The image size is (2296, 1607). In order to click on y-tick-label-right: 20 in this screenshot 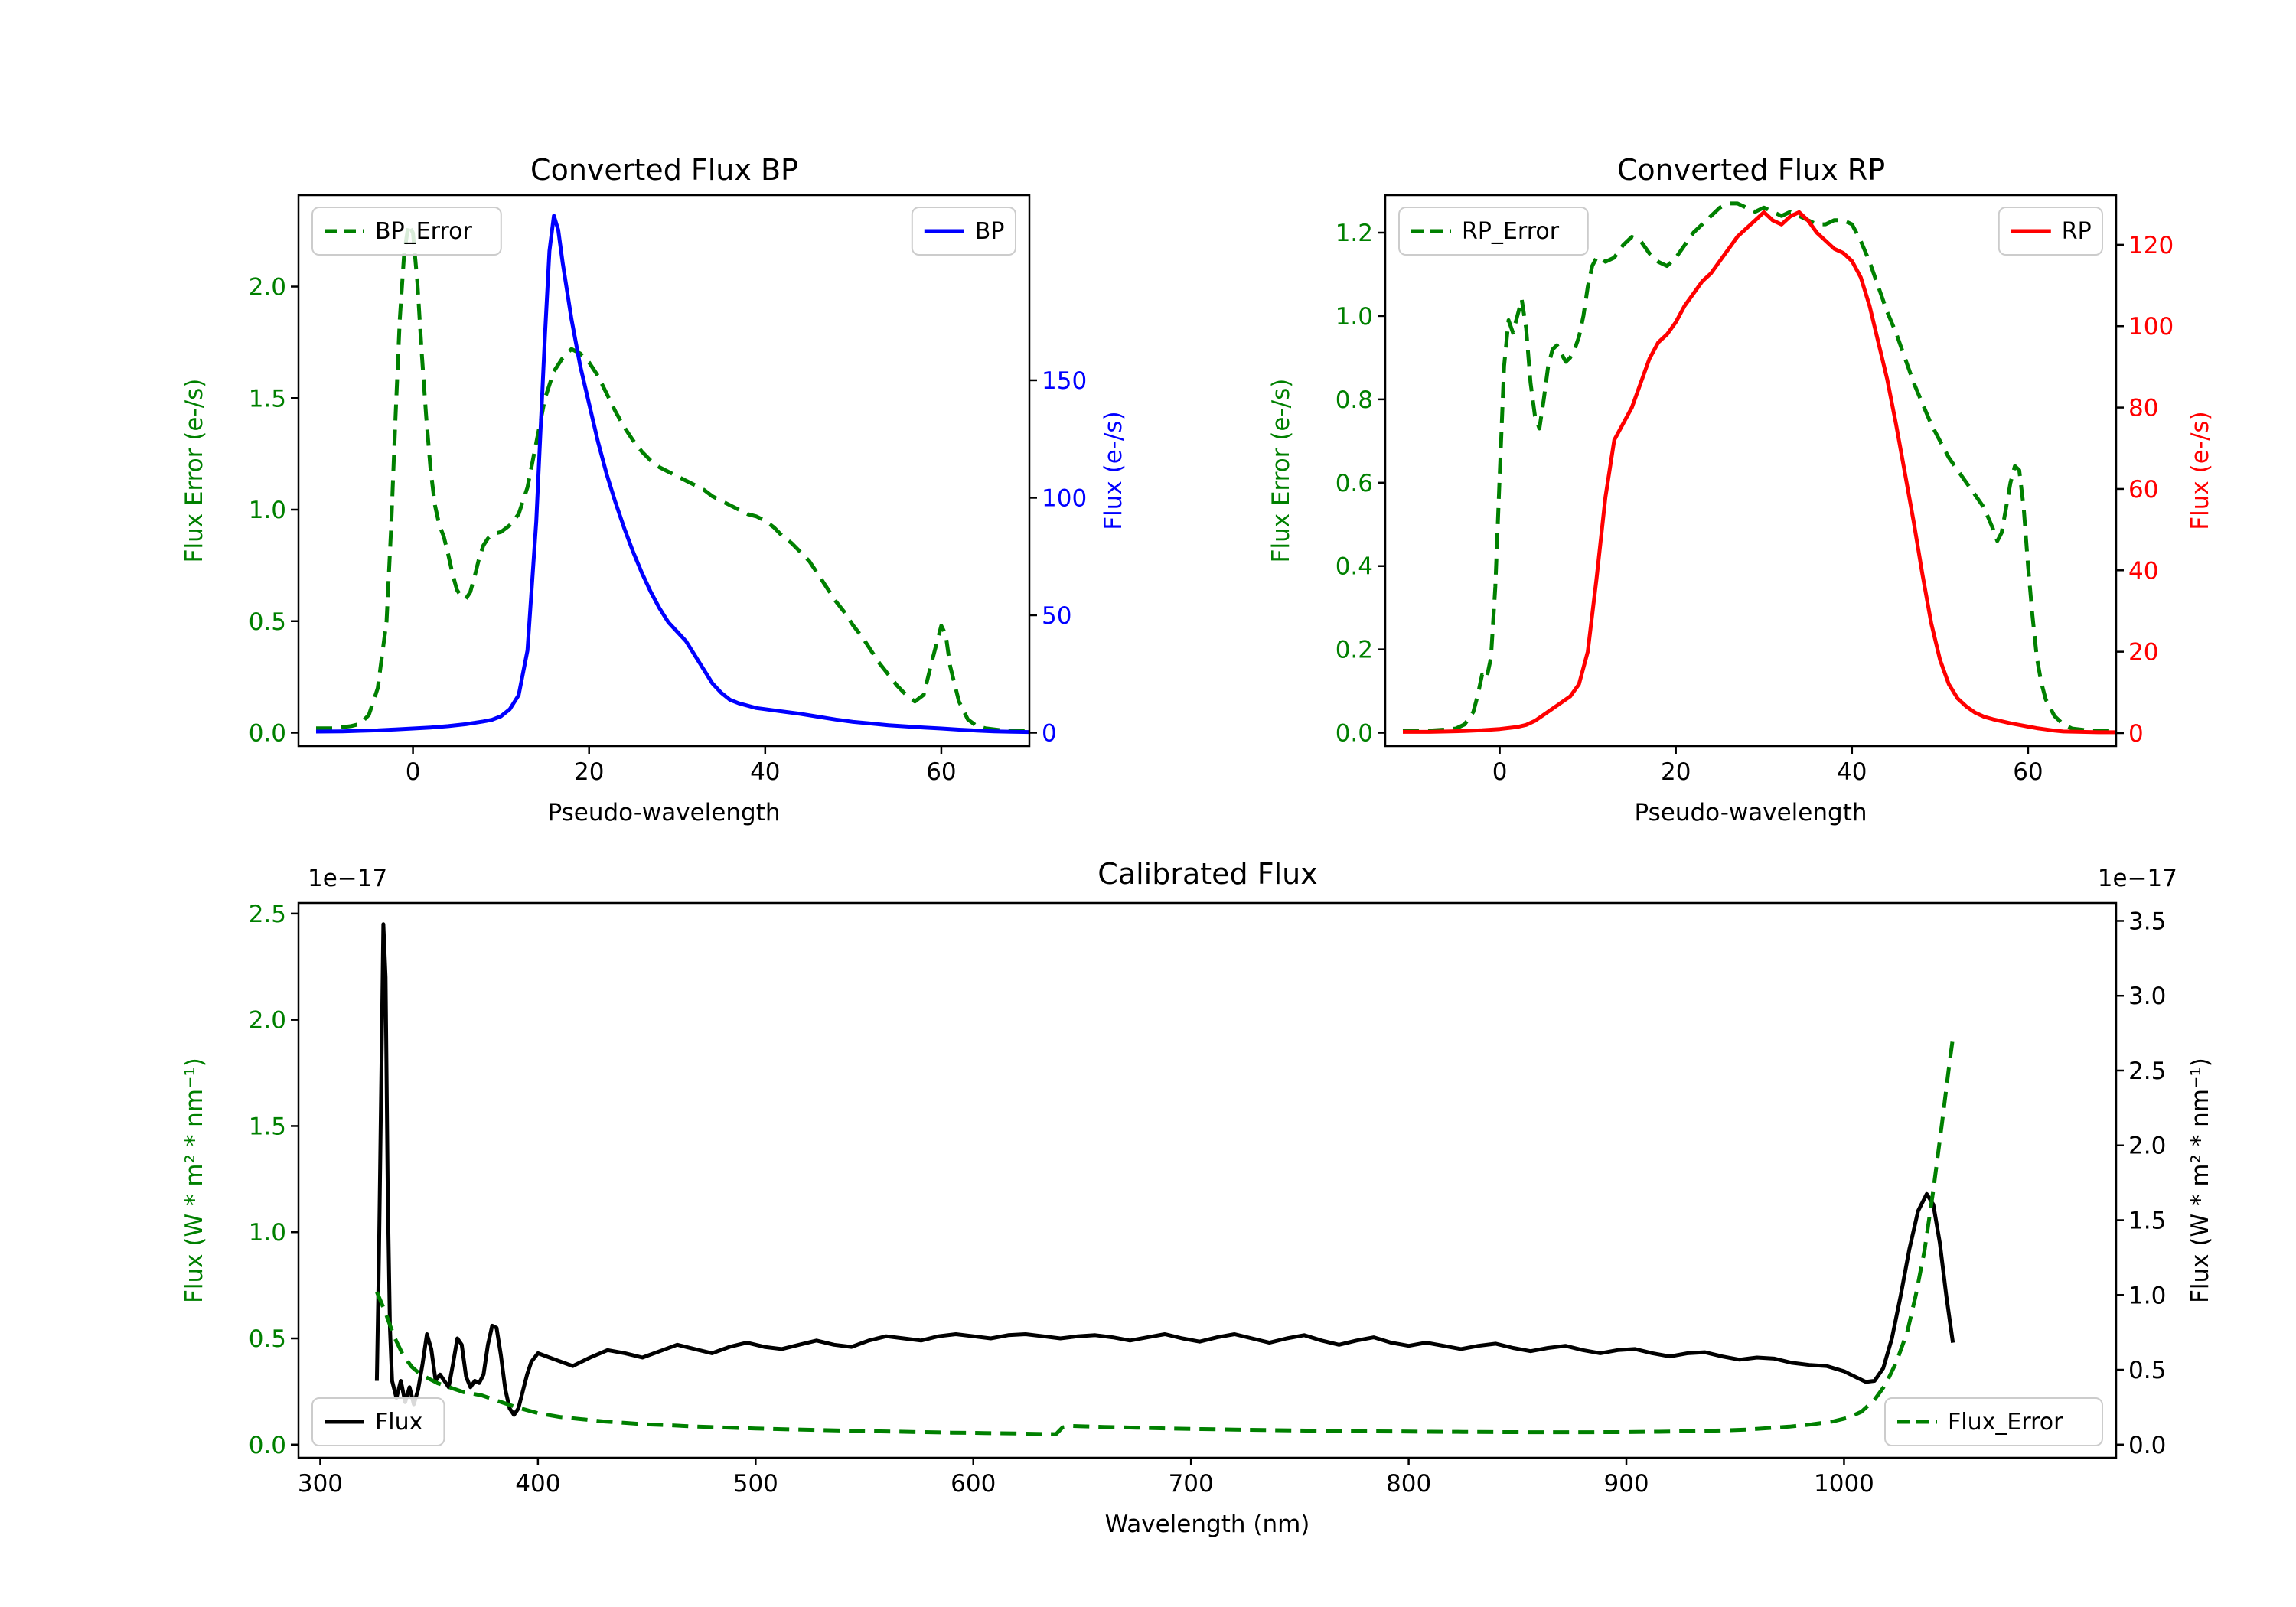, I will do `click(2143, 653)`.